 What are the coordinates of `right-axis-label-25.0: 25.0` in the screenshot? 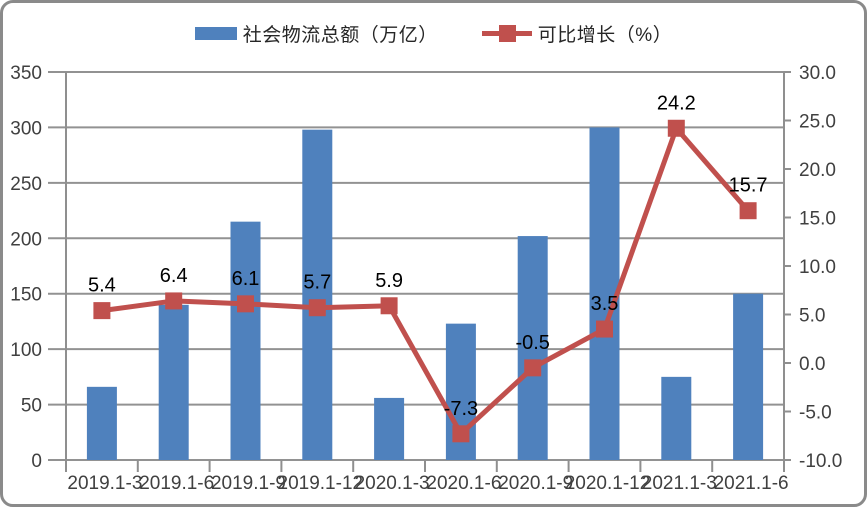 It's located at (817, 122).